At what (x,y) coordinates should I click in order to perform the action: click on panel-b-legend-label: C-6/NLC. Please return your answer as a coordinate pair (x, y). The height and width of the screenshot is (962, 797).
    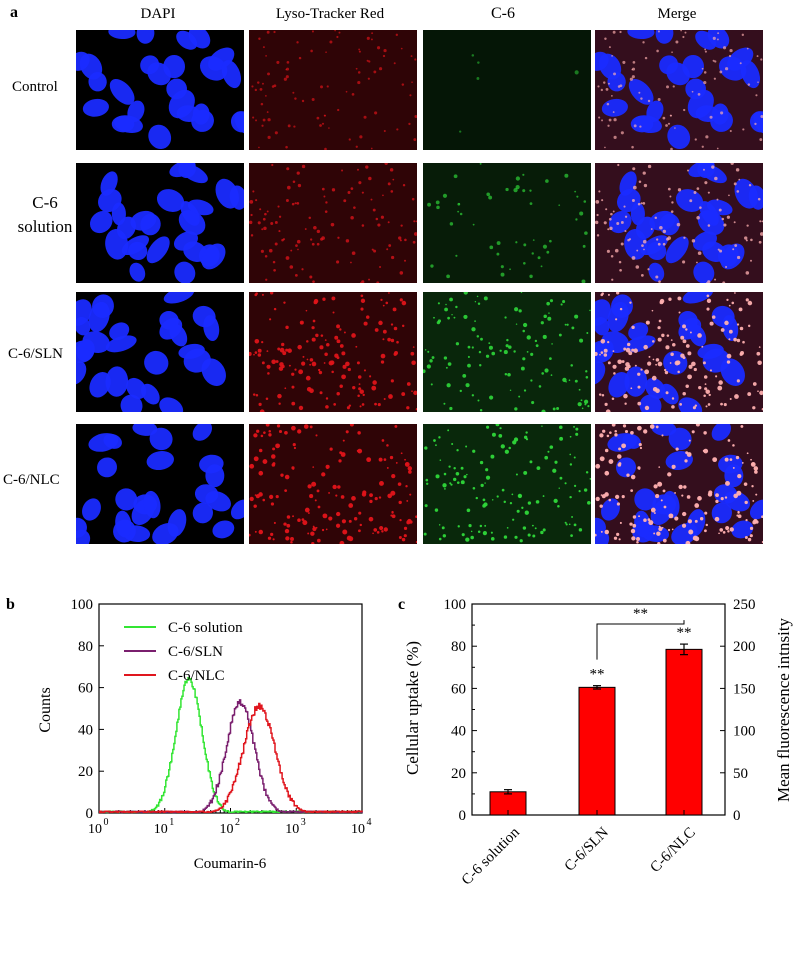
    Looking at the image, I should click on (196, 676).